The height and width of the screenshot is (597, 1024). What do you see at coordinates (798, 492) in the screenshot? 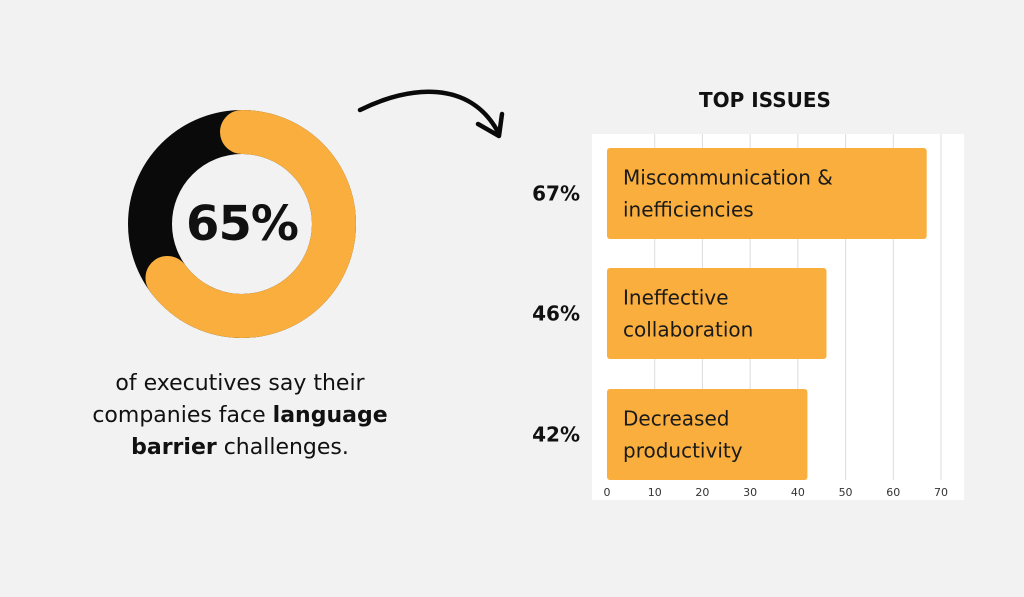
I see `x-tick-label: 40` at bounding box center [798, 492].